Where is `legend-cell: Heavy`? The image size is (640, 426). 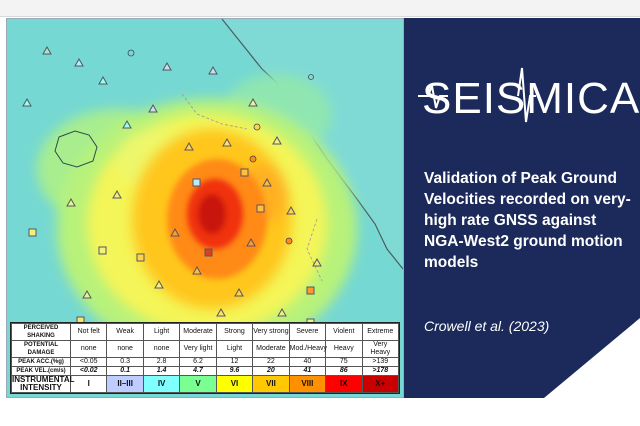
legend-cell: Heavy is located at coordinates (344, 349).